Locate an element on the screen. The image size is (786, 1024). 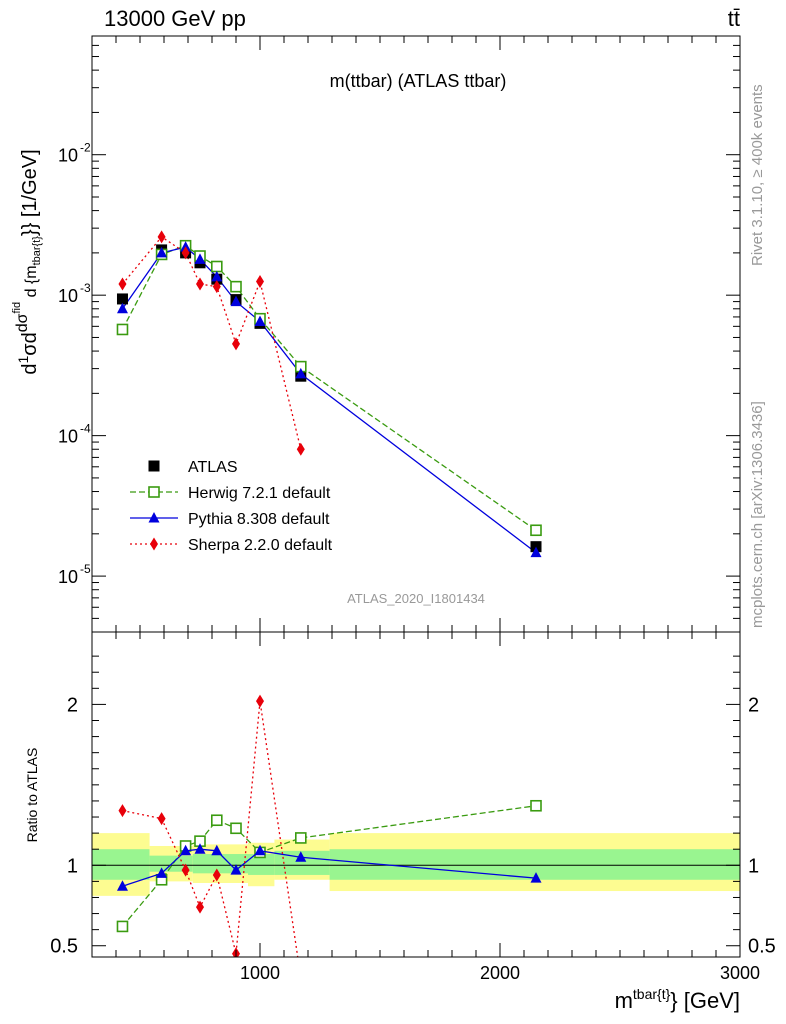
process-label: tt̄ is located at coordinates (734, 18).